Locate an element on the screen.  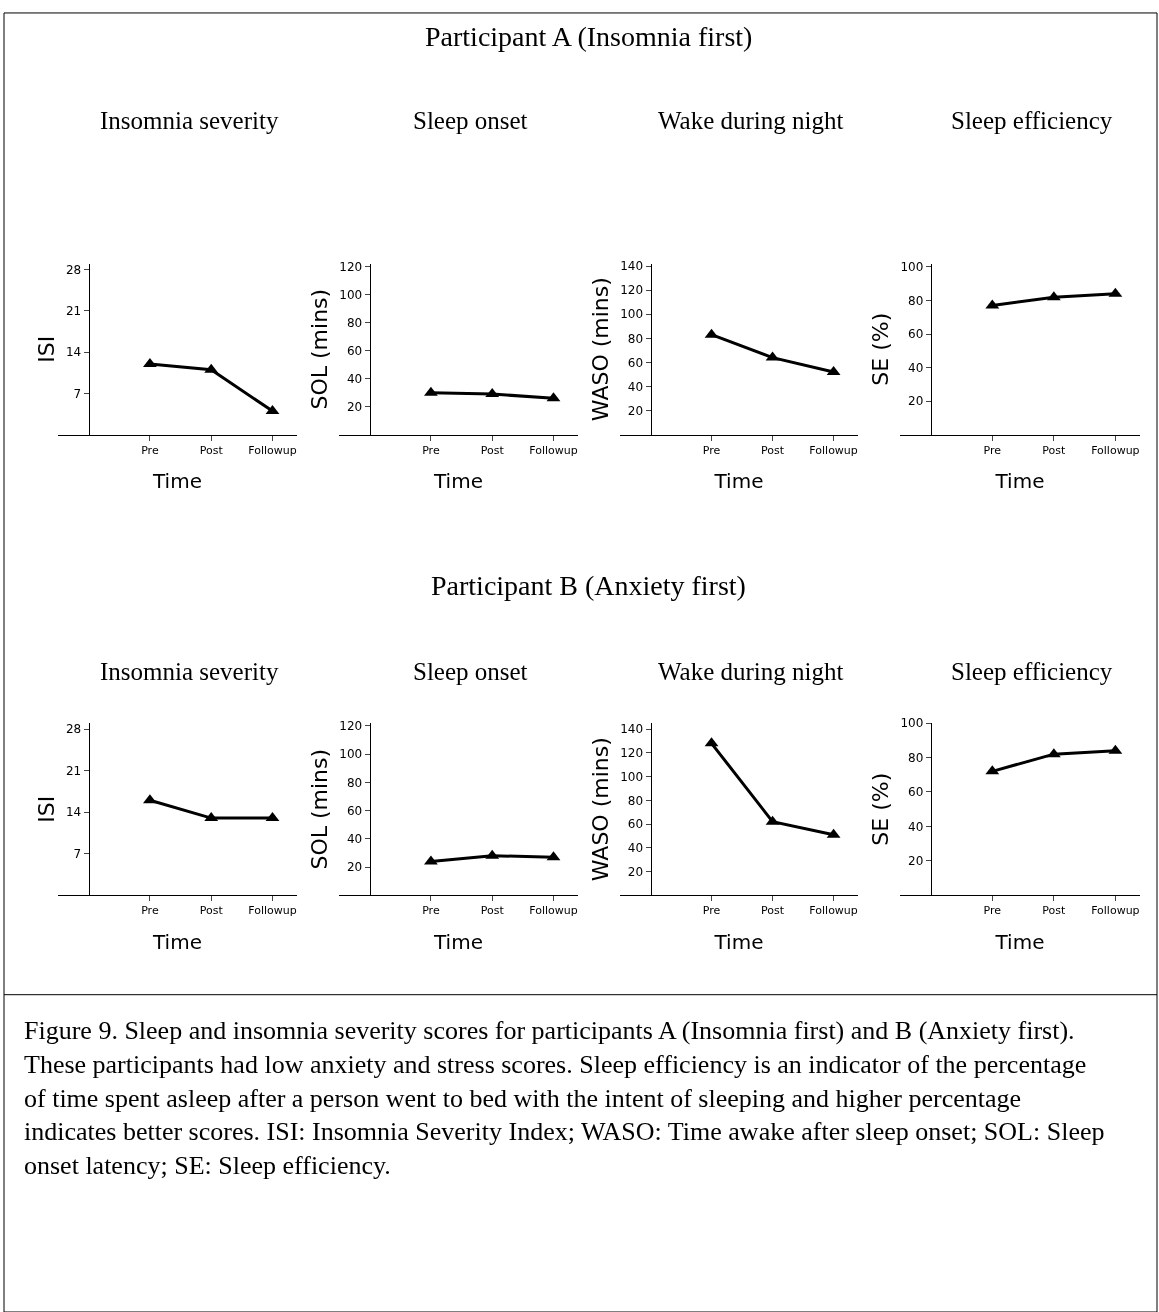
text: Participant A (Insomnia first) is located at coordinates (589, 36).